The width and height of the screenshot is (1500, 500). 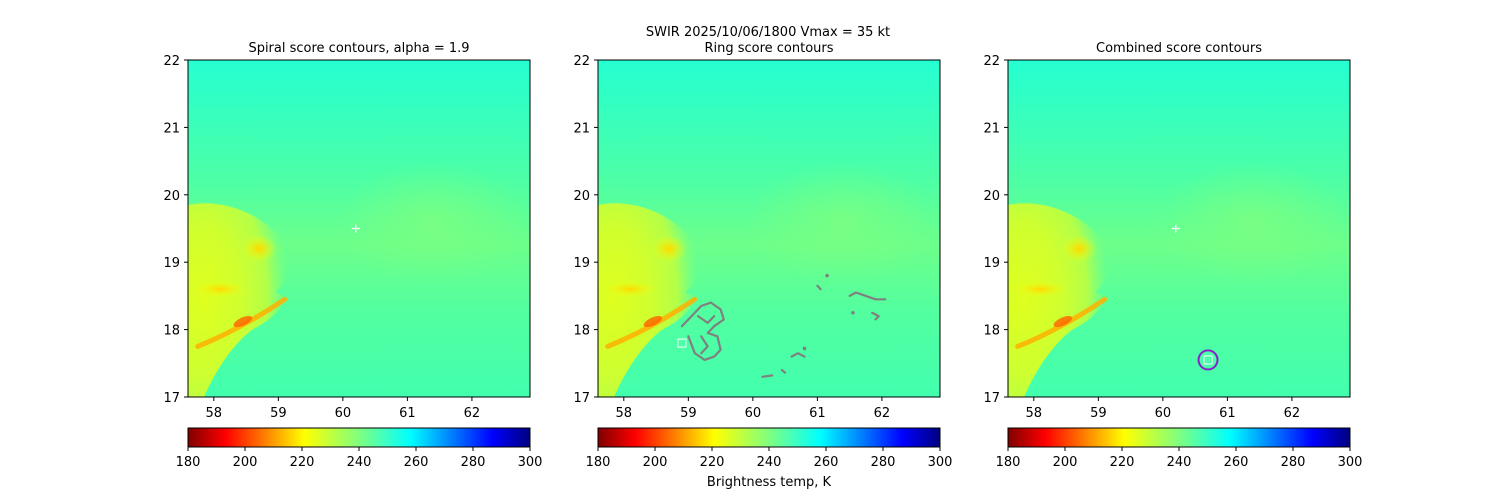 What do you see at coordinates (768, 48) in the screenshot?
I see `panel-title: Ring score contours` at bounding box center [768, 48].